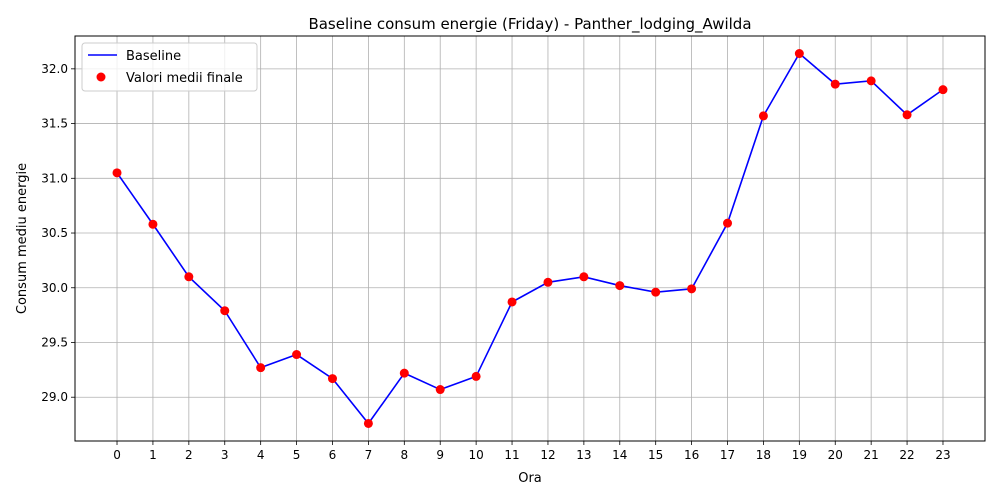 The height and width of the screenshot is (500, 1000). Describe the element at coordinates (475, 455) in the screenshot. I see `x-tick-label: 10` at that location.